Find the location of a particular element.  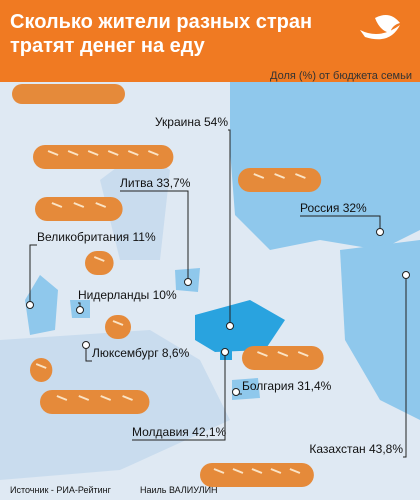

country-name: Украина is located at coordinates (178, 122).